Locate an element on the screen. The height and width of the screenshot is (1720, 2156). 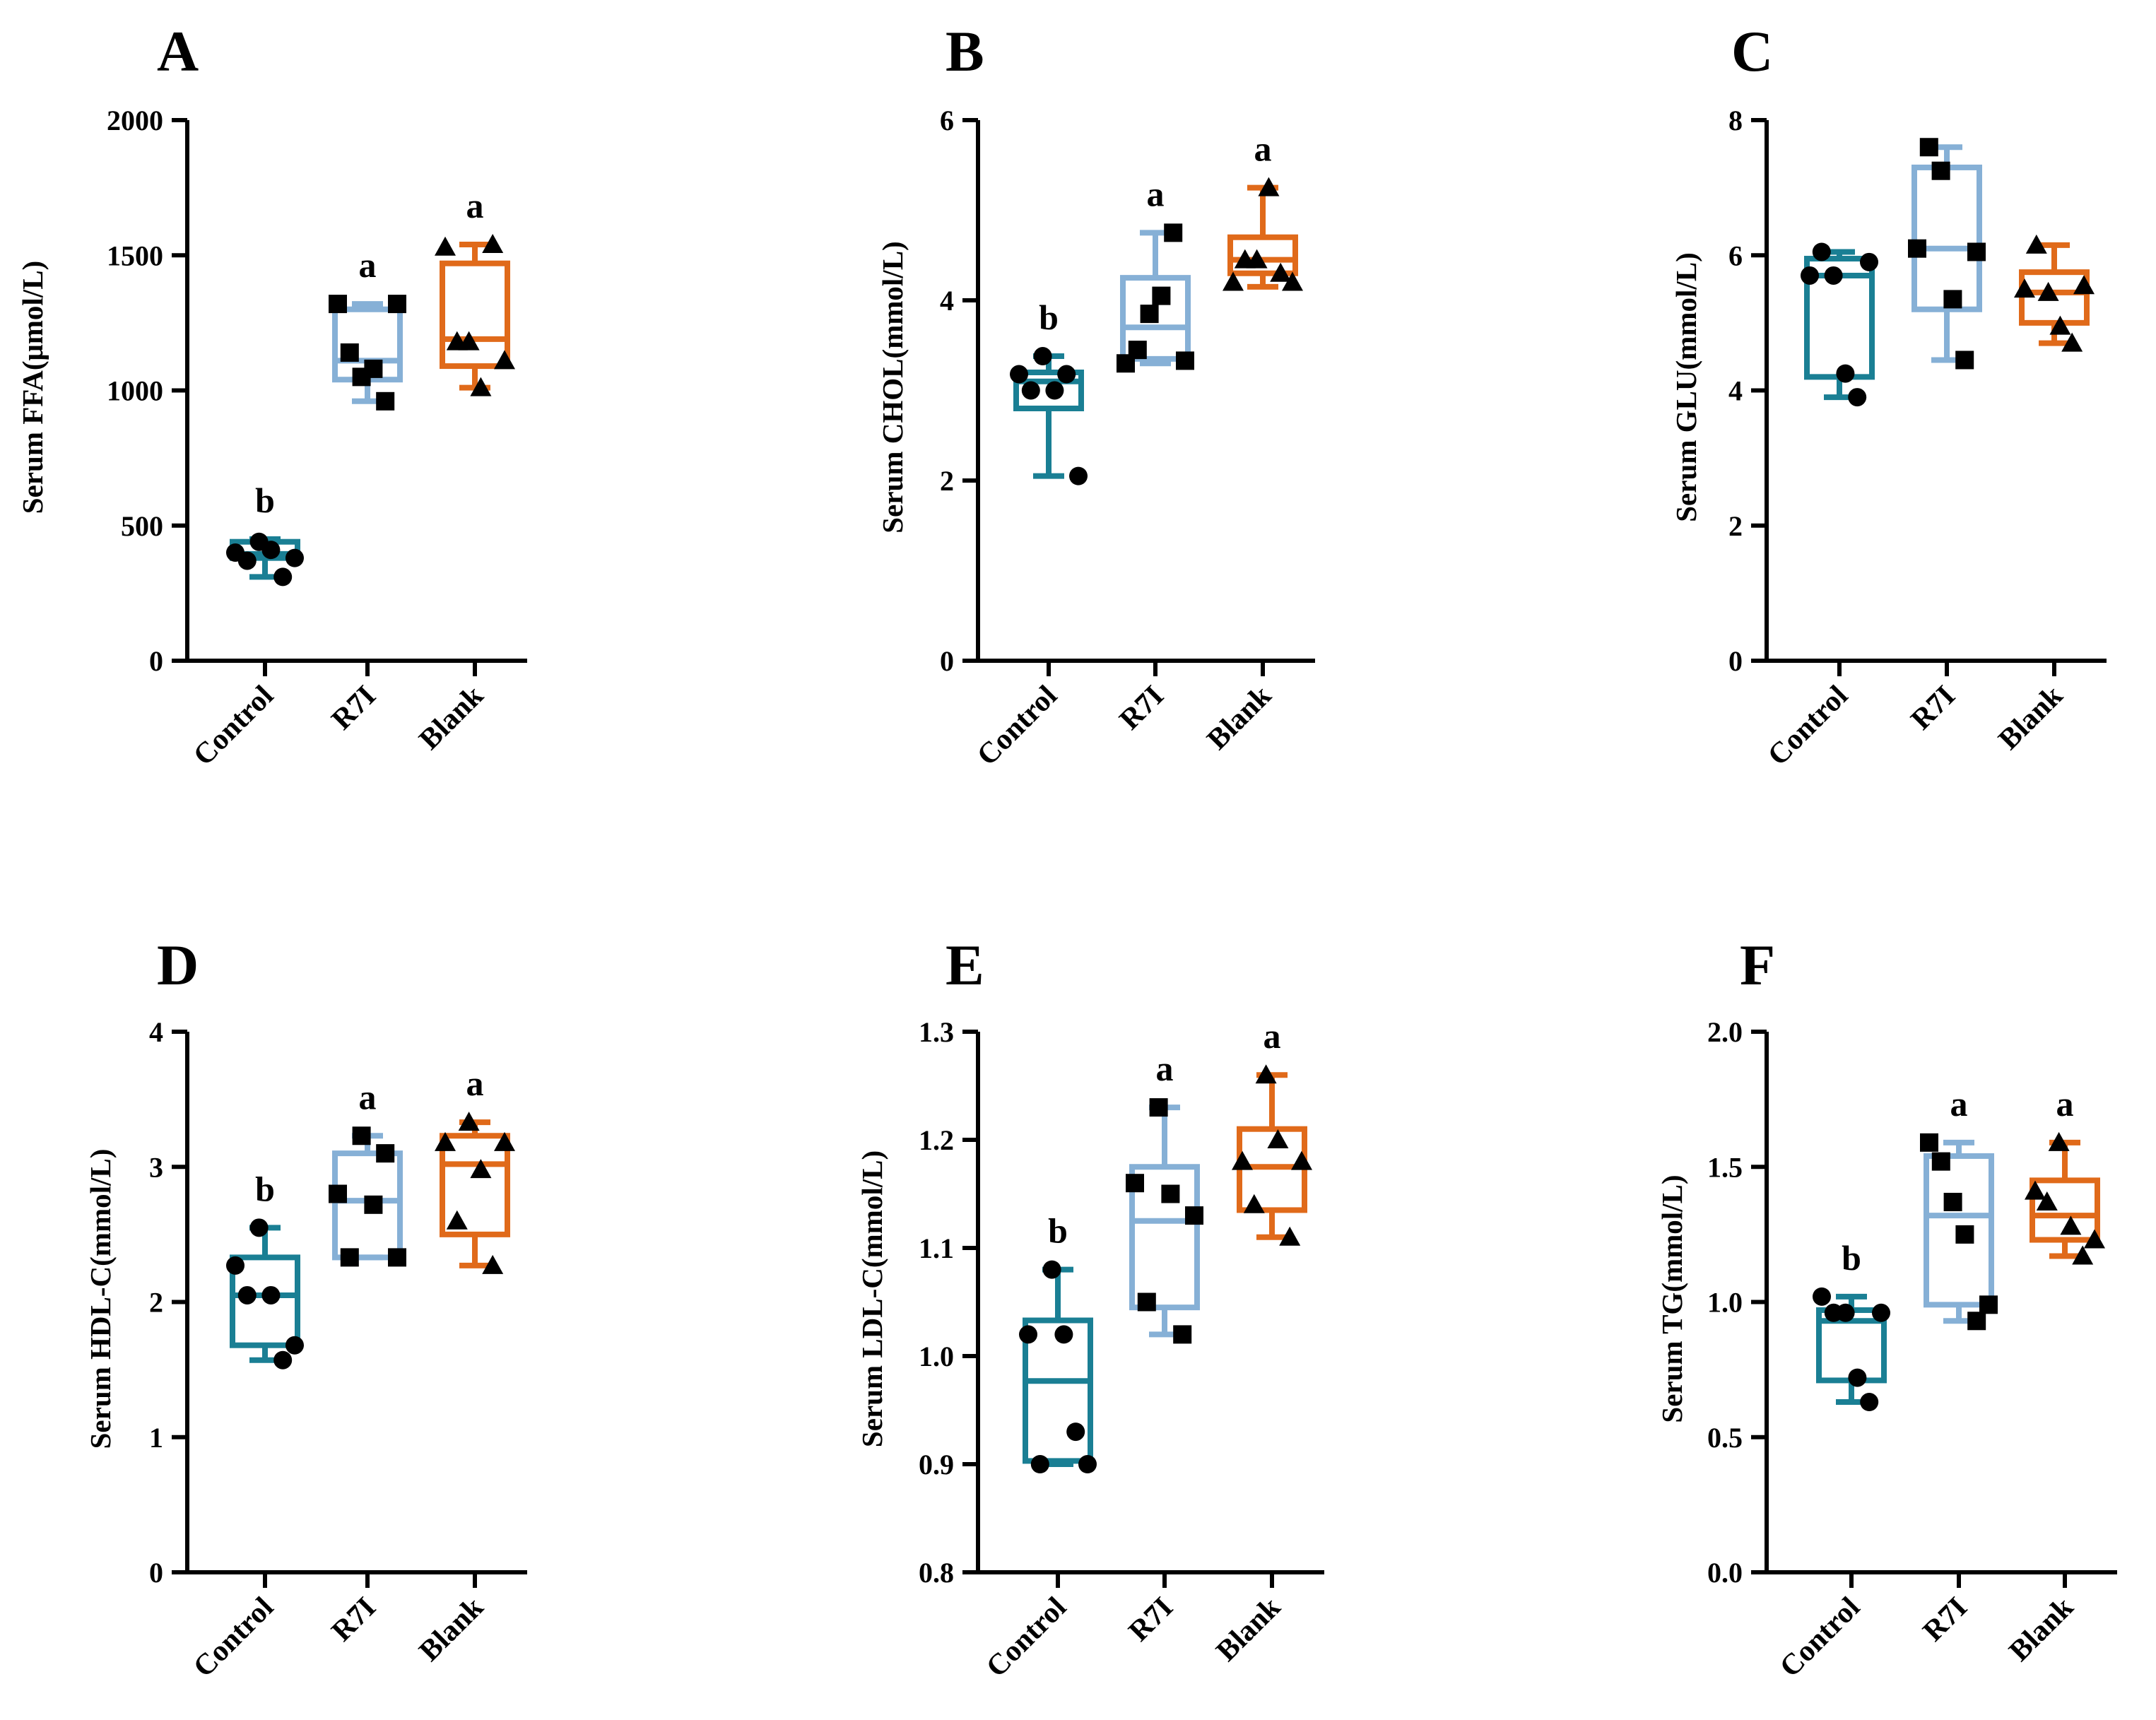
y-tick-label: 6 is located at coordinates (1736, 255).